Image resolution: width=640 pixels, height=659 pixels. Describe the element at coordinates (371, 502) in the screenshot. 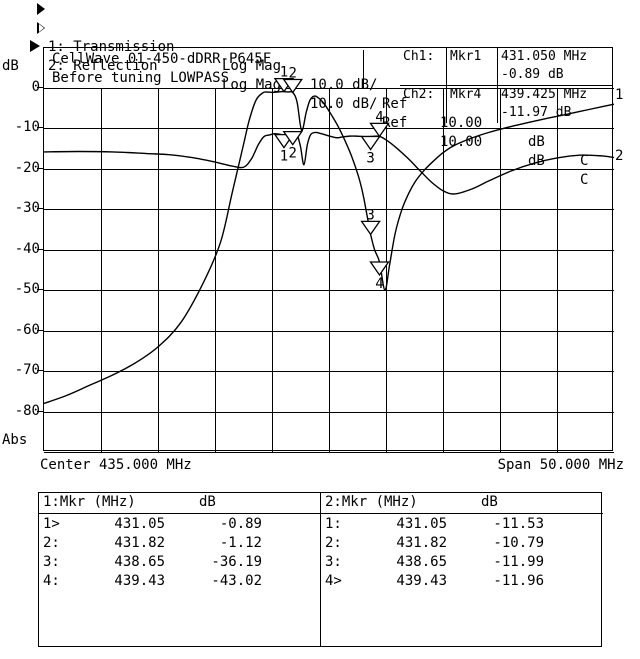

I see `marker-table-2-header-title: 2:Mkr (MHz)` at that location.